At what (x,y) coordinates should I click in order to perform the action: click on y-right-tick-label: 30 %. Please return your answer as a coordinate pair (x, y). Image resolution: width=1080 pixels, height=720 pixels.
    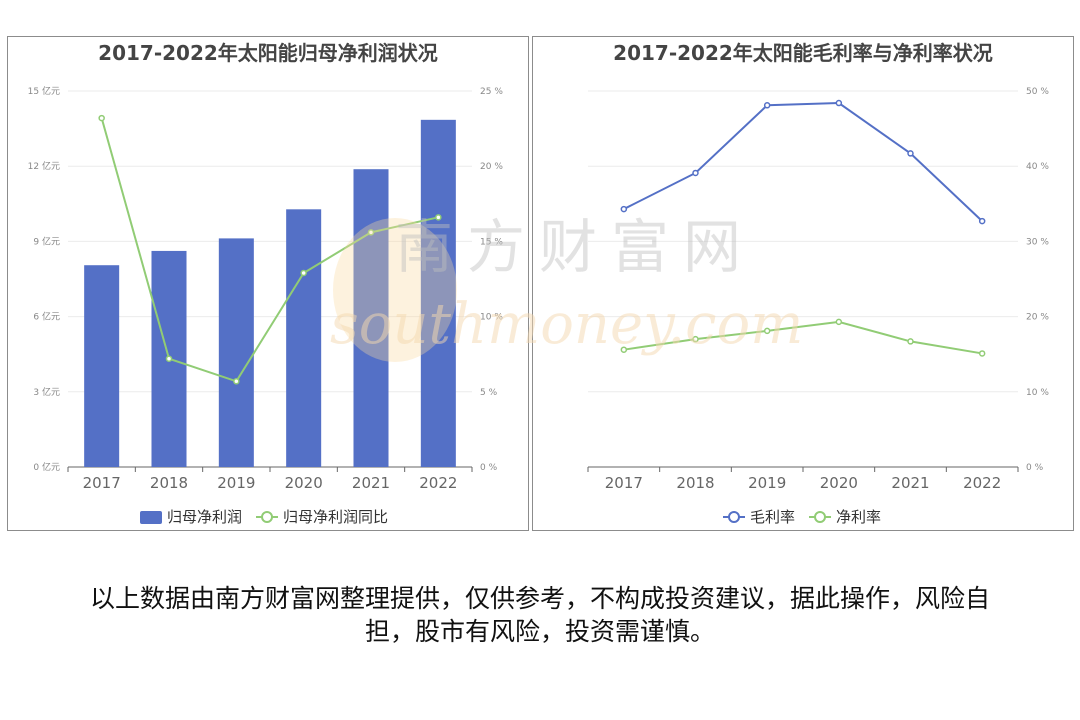
    Looking at the image, I should click on (1037, 242).